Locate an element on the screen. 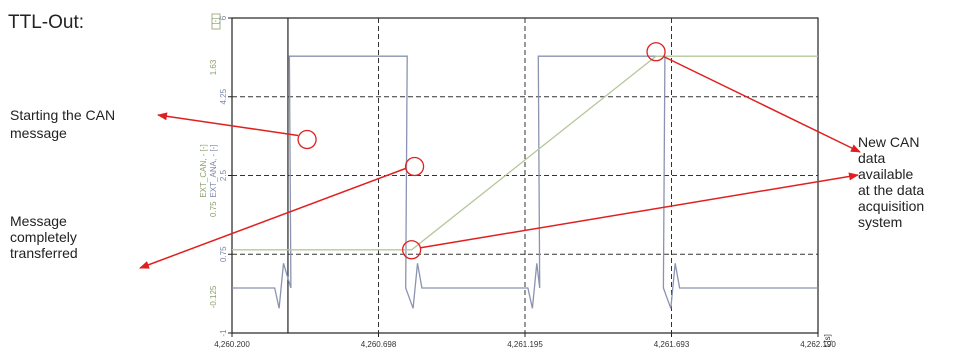 The height and width of the screenshot is (354, 972). annotation-line: available is located at coordinates (885, 174).